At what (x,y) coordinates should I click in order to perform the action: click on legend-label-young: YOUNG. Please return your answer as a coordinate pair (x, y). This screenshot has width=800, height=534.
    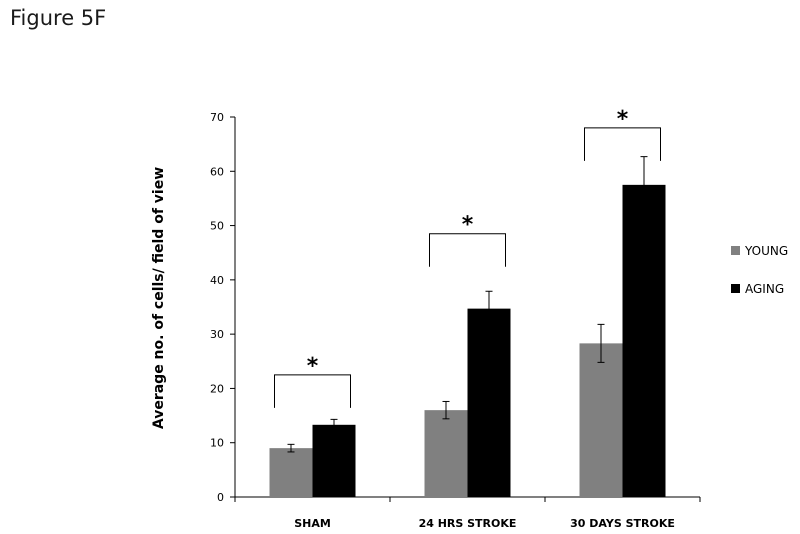
    Looking at the image, I should click on (766, 251).